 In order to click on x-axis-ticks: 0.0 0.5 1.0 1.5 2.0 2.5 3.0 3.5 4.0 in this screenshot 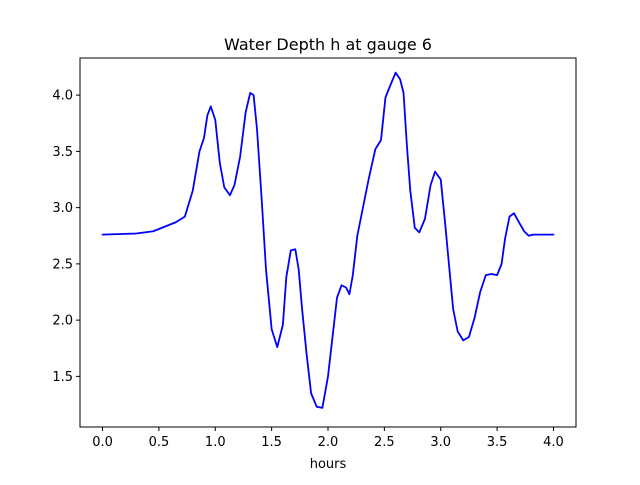, I will do `click(328, 438)`.